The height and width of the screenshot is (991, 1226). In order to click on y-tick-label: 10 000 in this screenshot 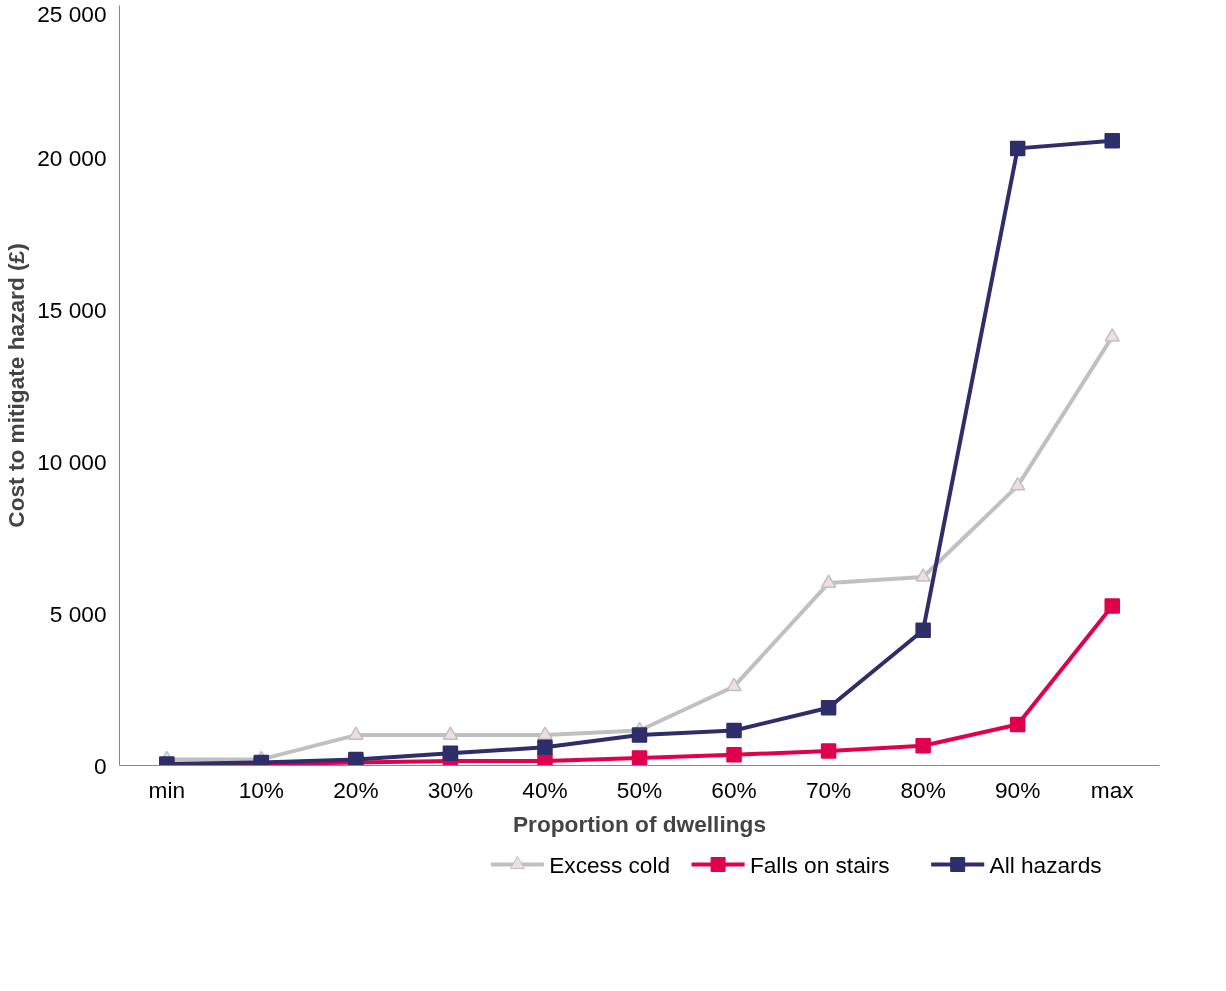, I will do `click(72, 461)`.